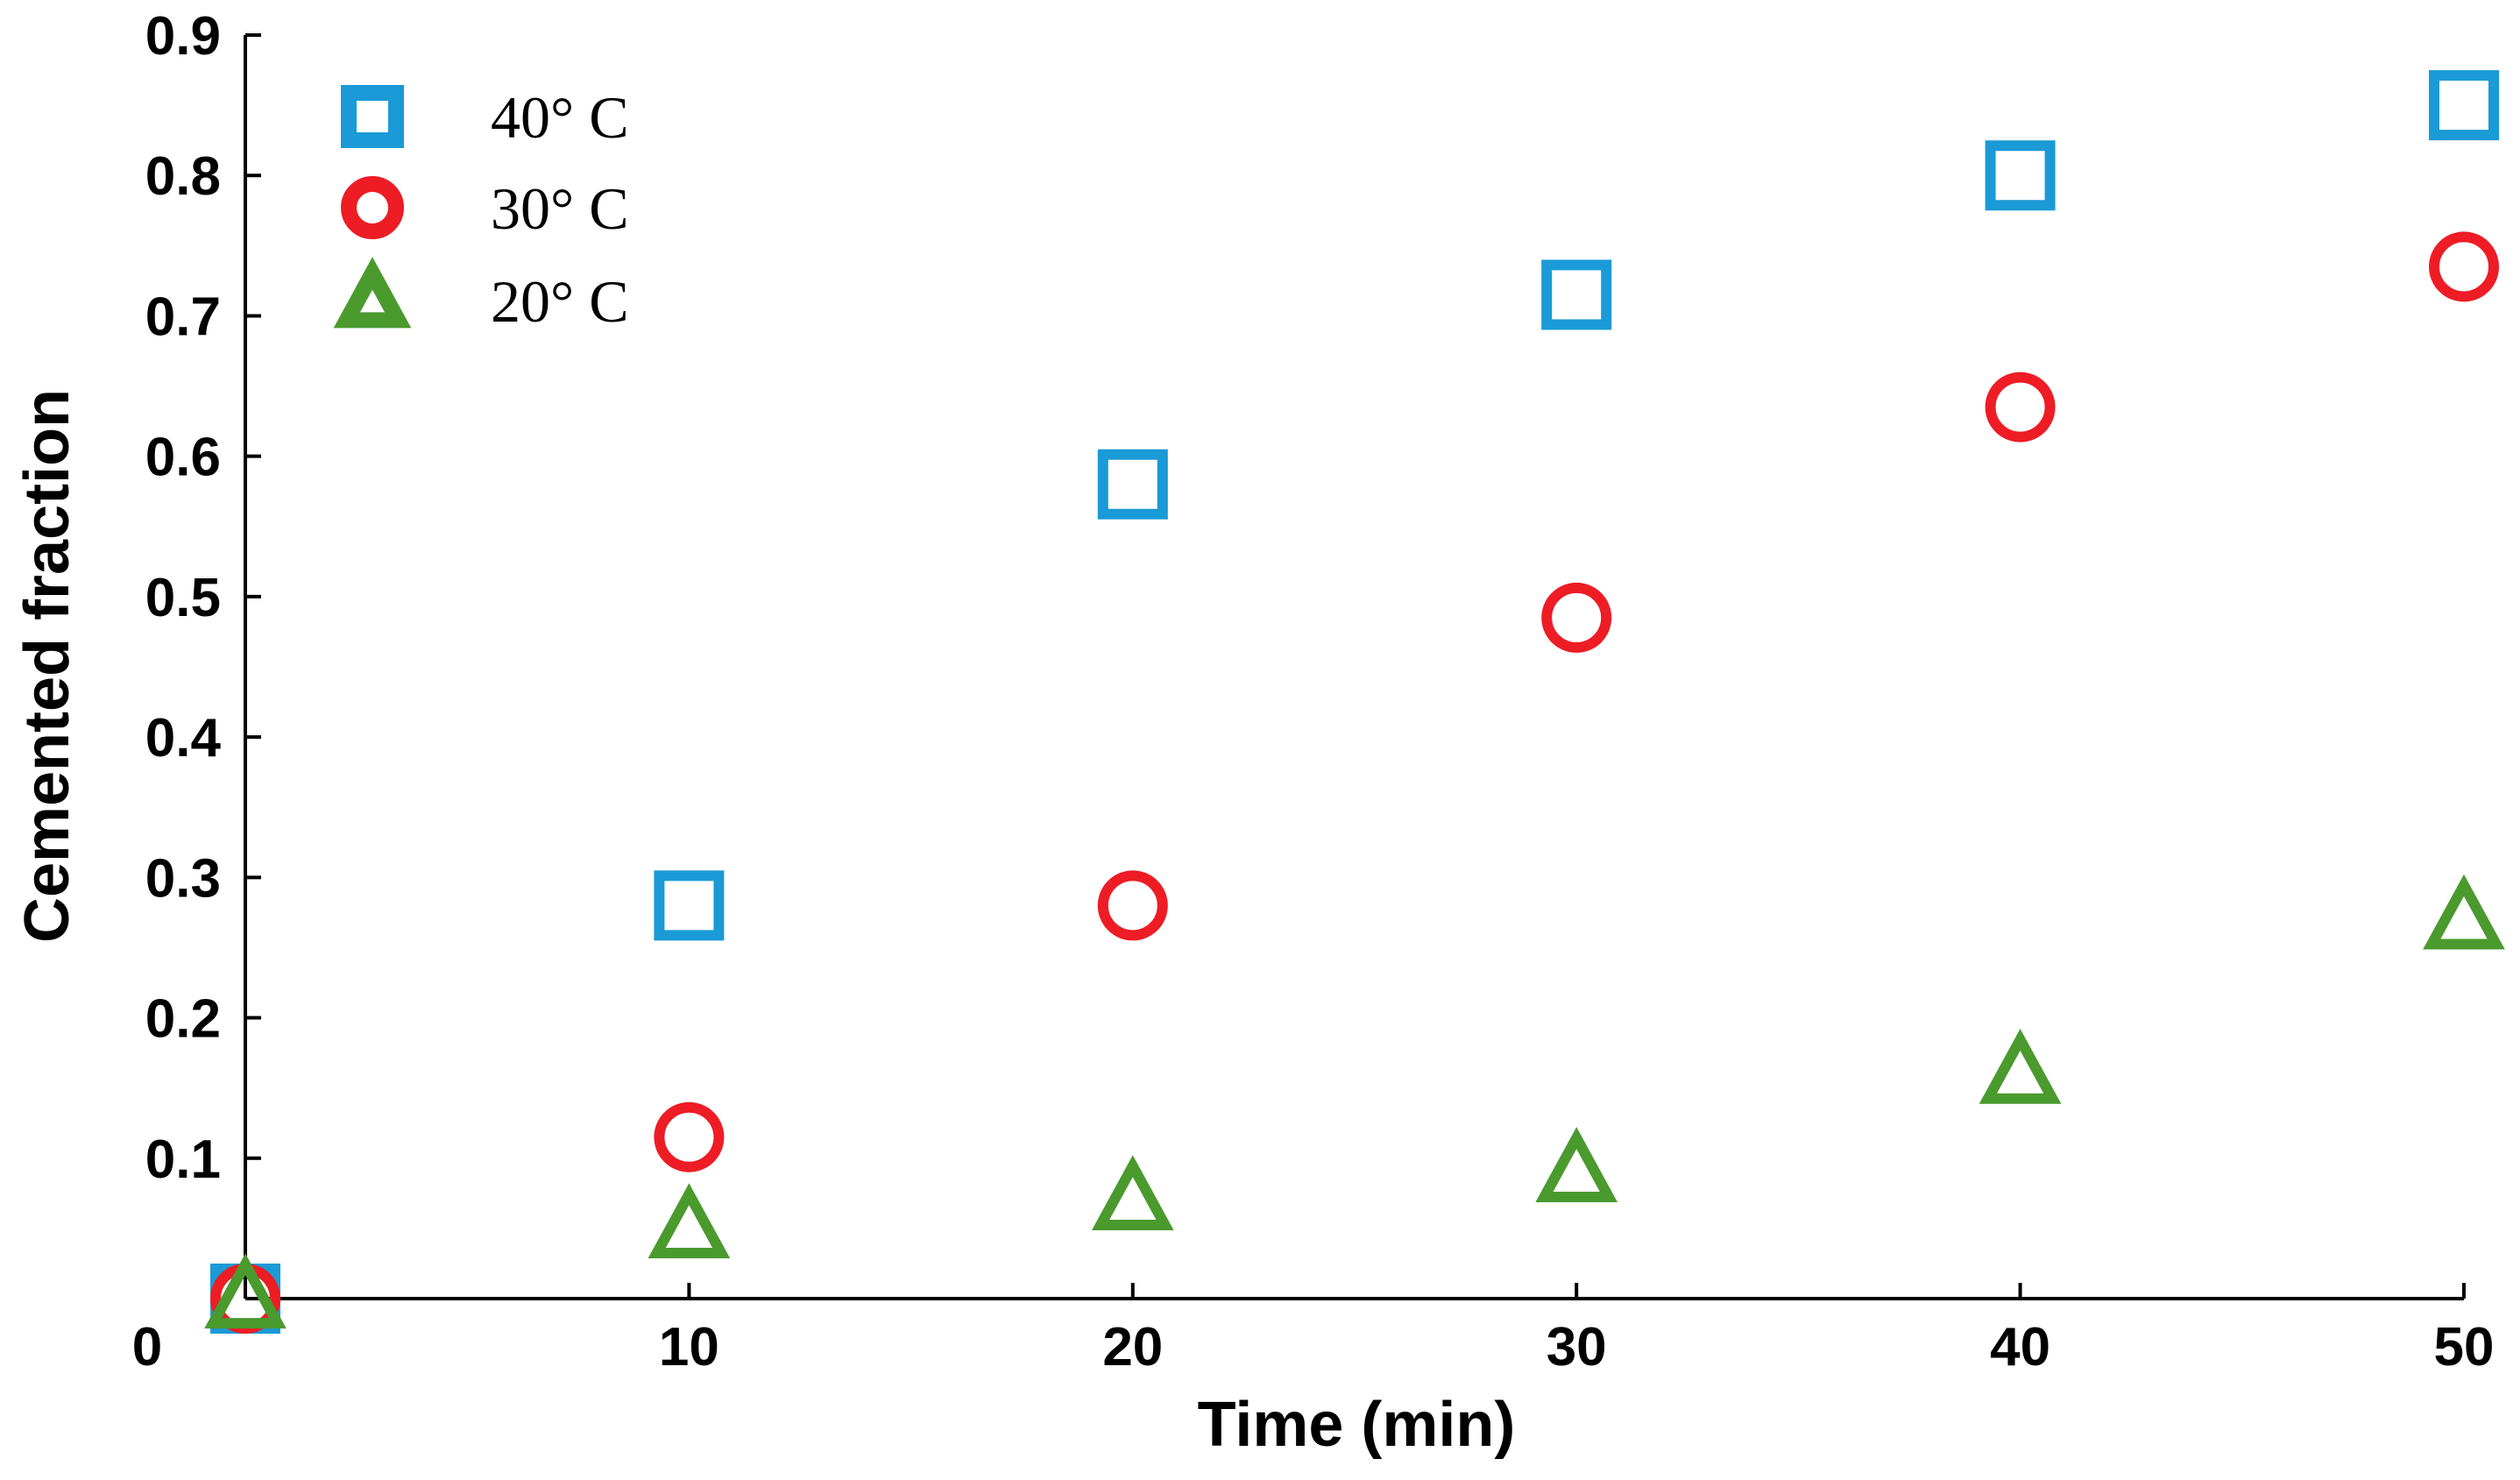  Describe the element at coordinates (183, 1160) in the screenshot. I see `y-tick-label: 0.1` at that location.